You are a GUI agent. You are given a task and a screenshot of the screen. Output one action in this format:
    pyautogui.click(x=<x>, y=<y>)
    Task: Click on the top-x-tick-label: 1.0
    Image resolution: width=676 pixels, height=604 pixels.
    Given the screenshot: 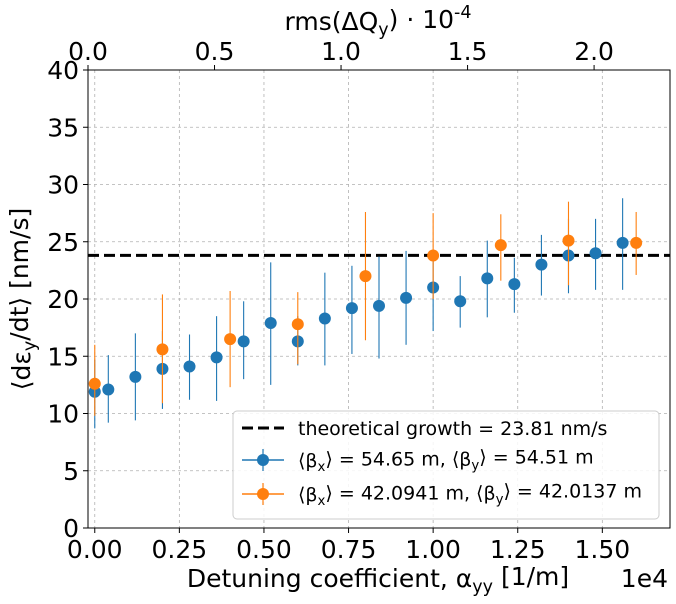 What is the action you would take?
    pyautogui.click(x=341, y=51)
    